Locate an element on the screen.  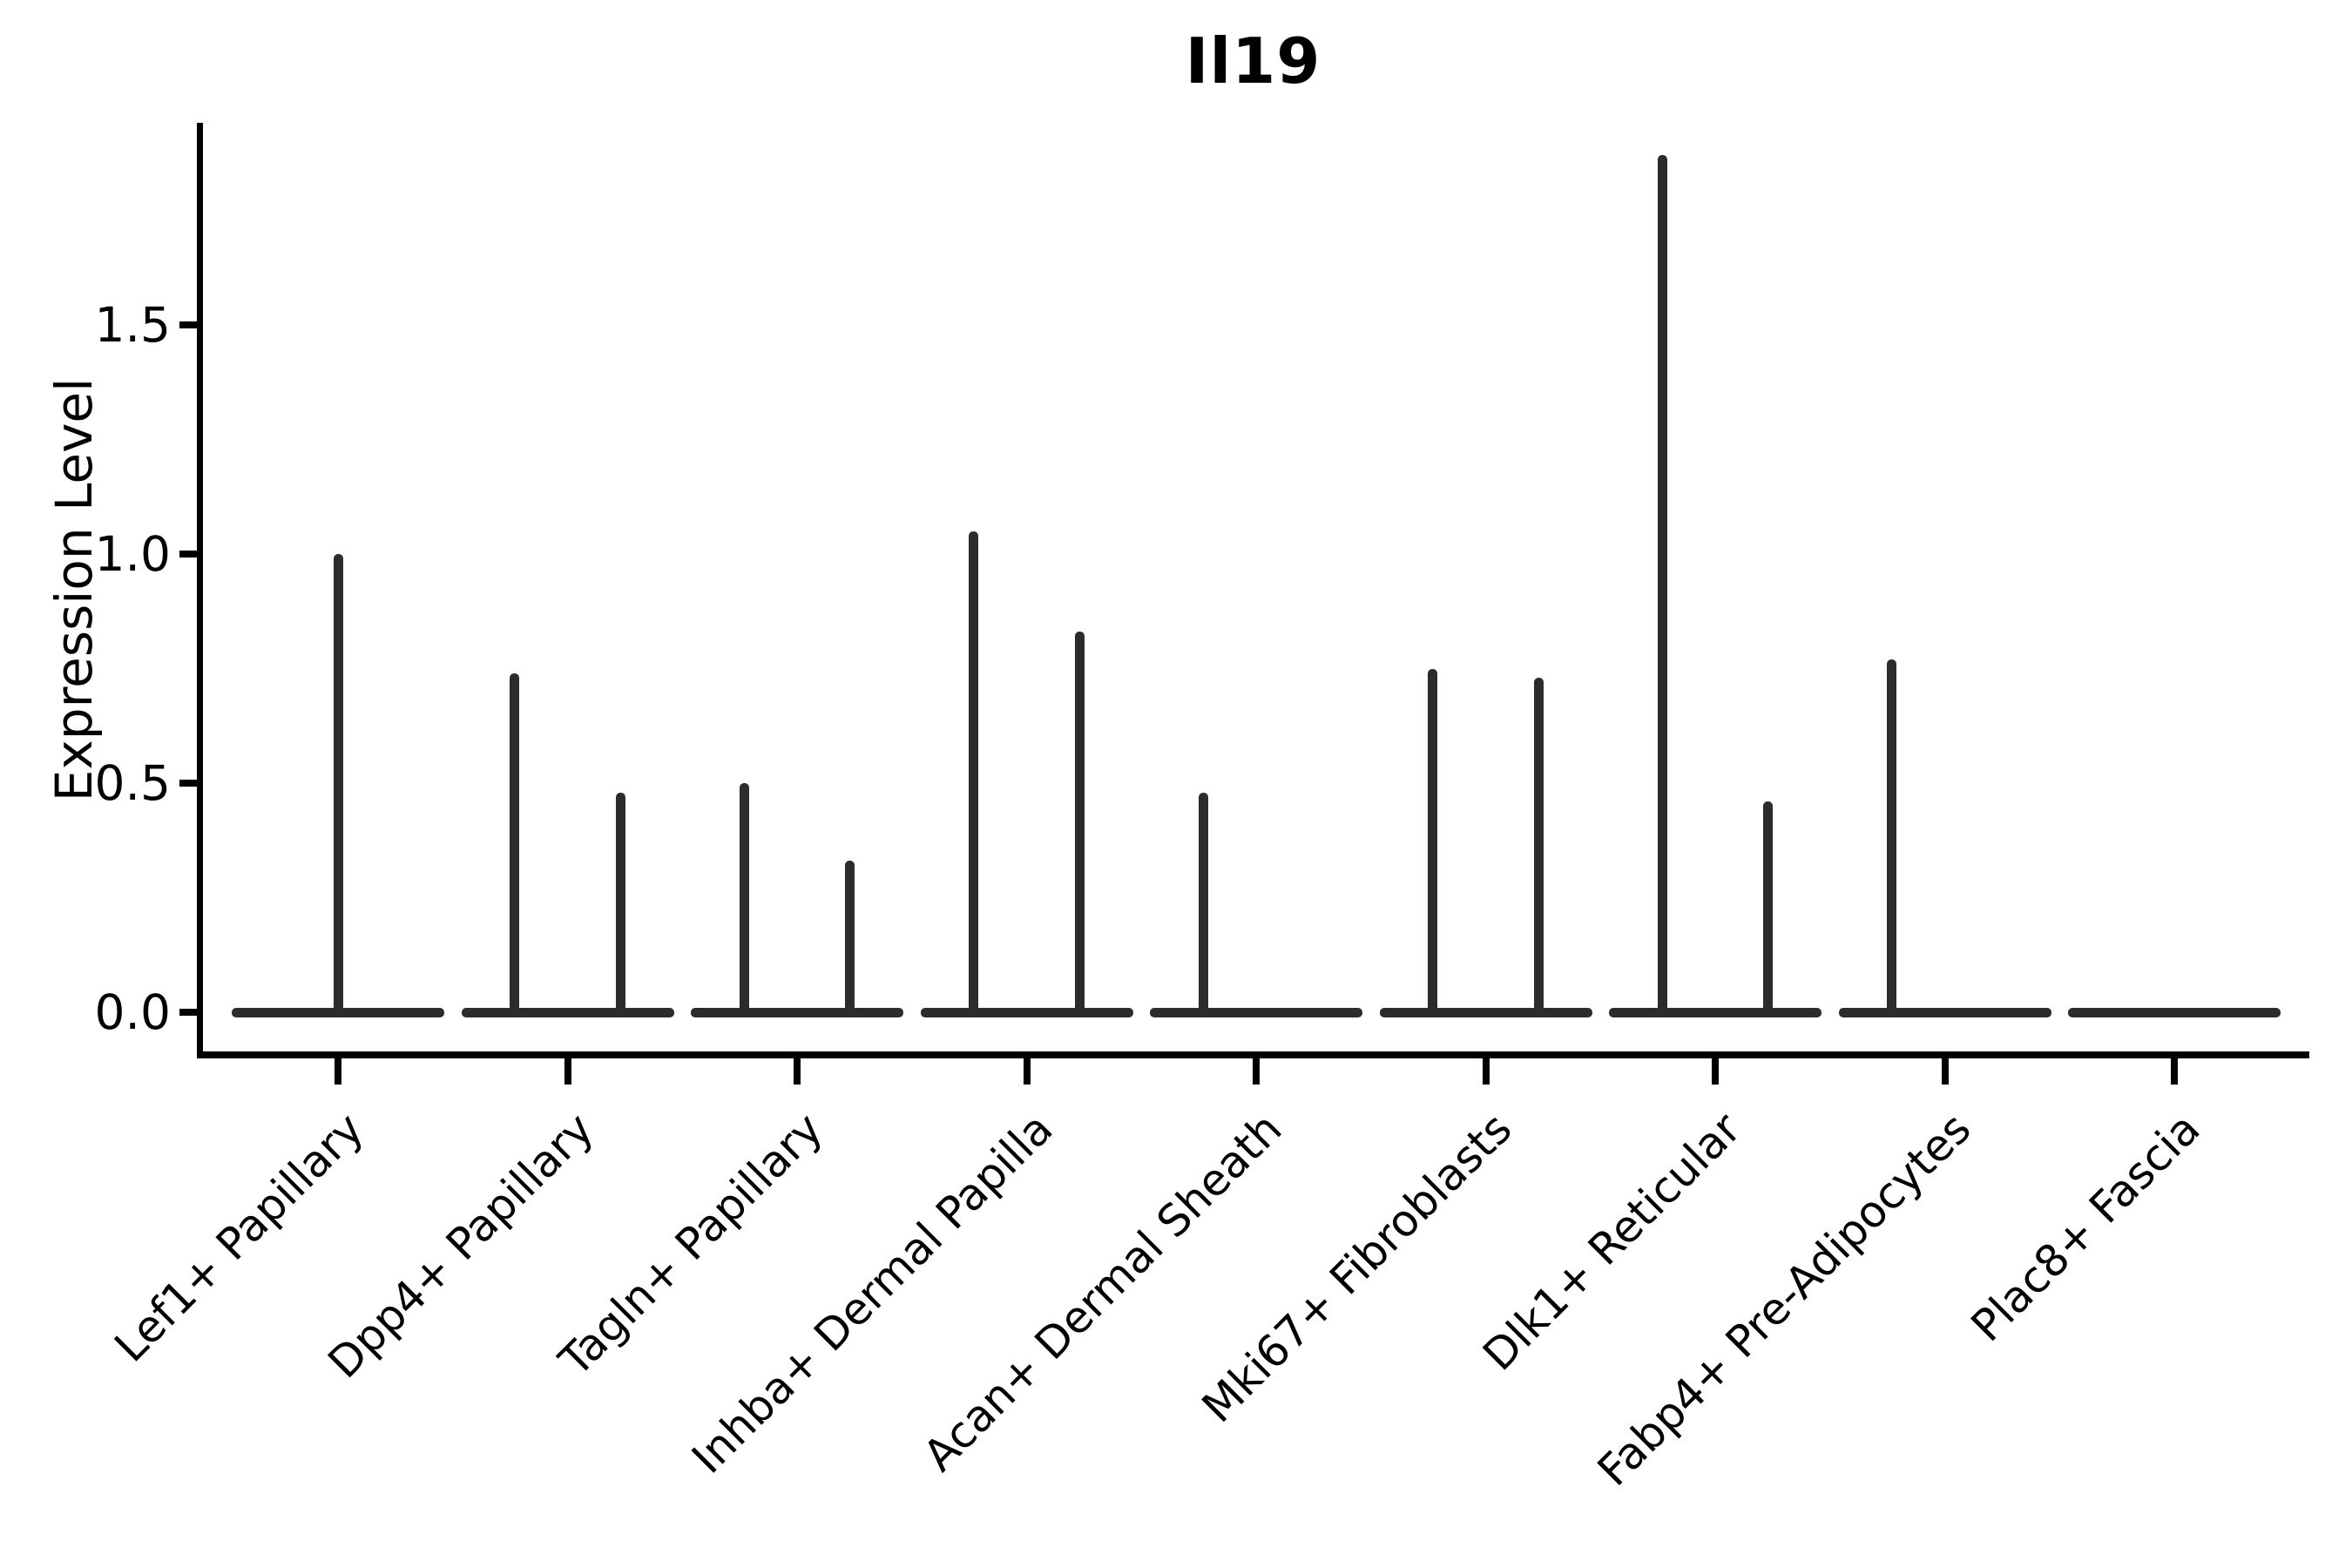
chart-title: Il19 is located at coordinates (1253, 61).